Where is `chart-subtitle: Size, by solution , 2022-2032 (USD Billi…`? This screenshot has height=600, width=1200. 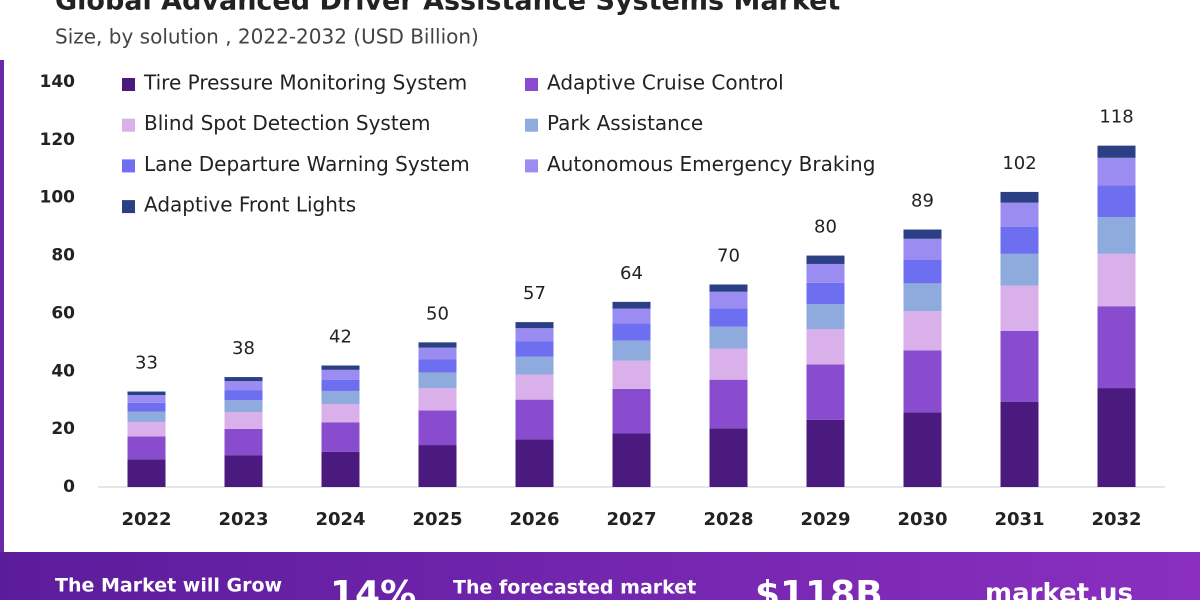 chart-subtitle: Size, by solution , 2022-2032 (USD Billi… is located at coordinates (267, 37).